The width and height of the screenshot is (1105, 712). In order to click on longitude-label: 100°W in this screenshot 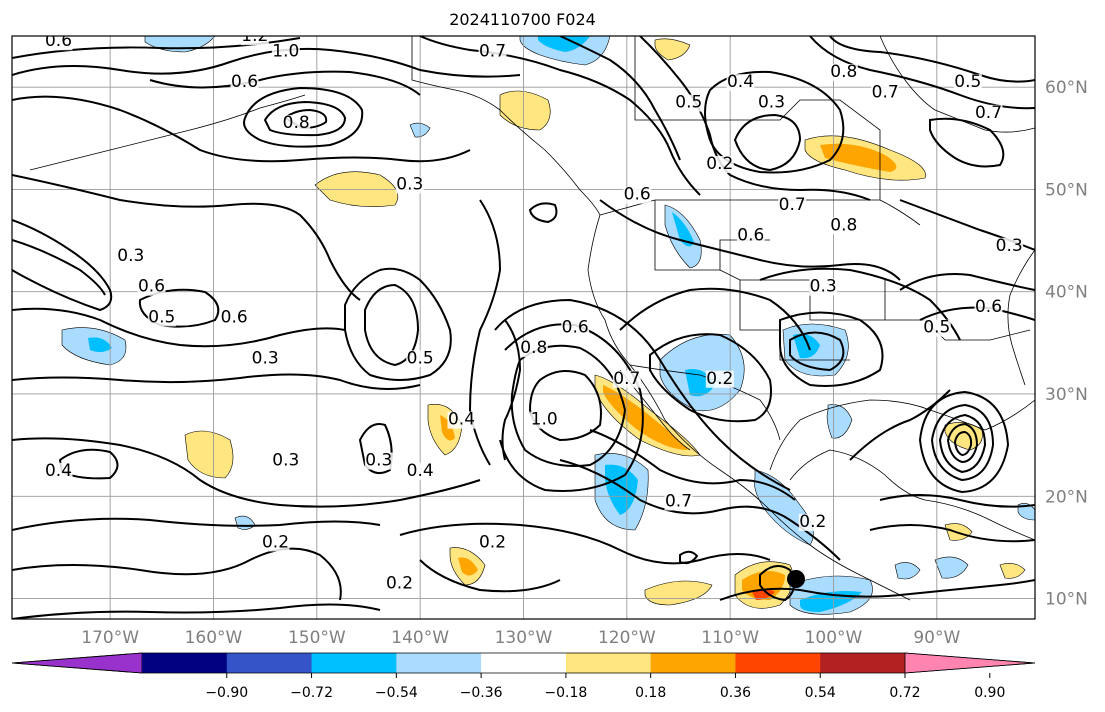, I will do `click(834, 638)`.